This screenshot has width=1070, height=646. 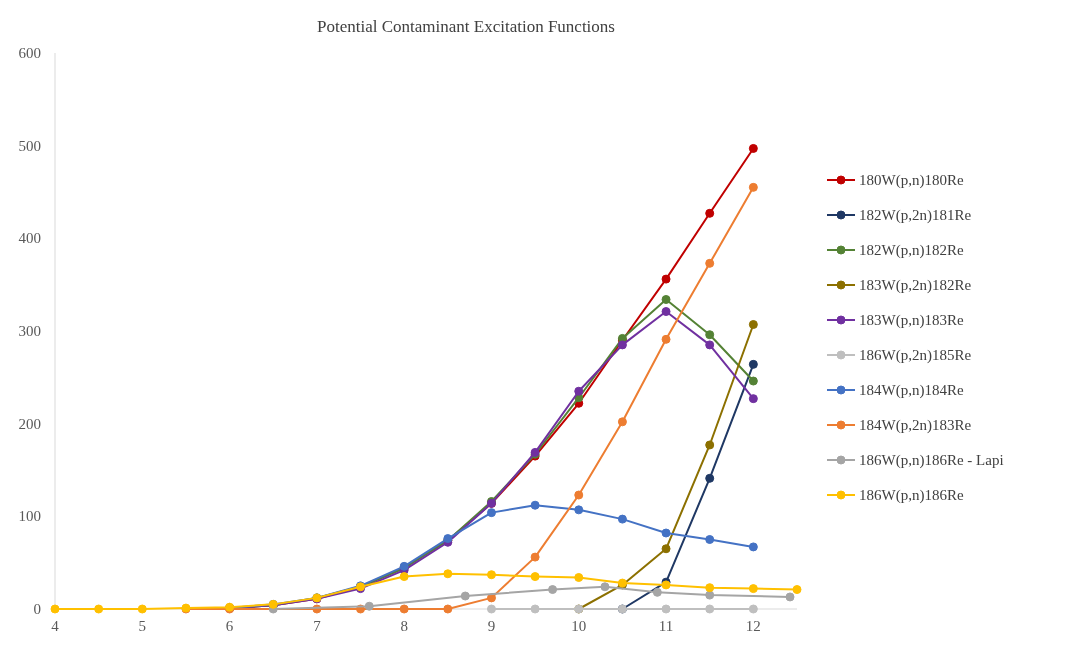 I want to click on legend-label: 184W(p,2n)183Re, so click(x=915, y=425).